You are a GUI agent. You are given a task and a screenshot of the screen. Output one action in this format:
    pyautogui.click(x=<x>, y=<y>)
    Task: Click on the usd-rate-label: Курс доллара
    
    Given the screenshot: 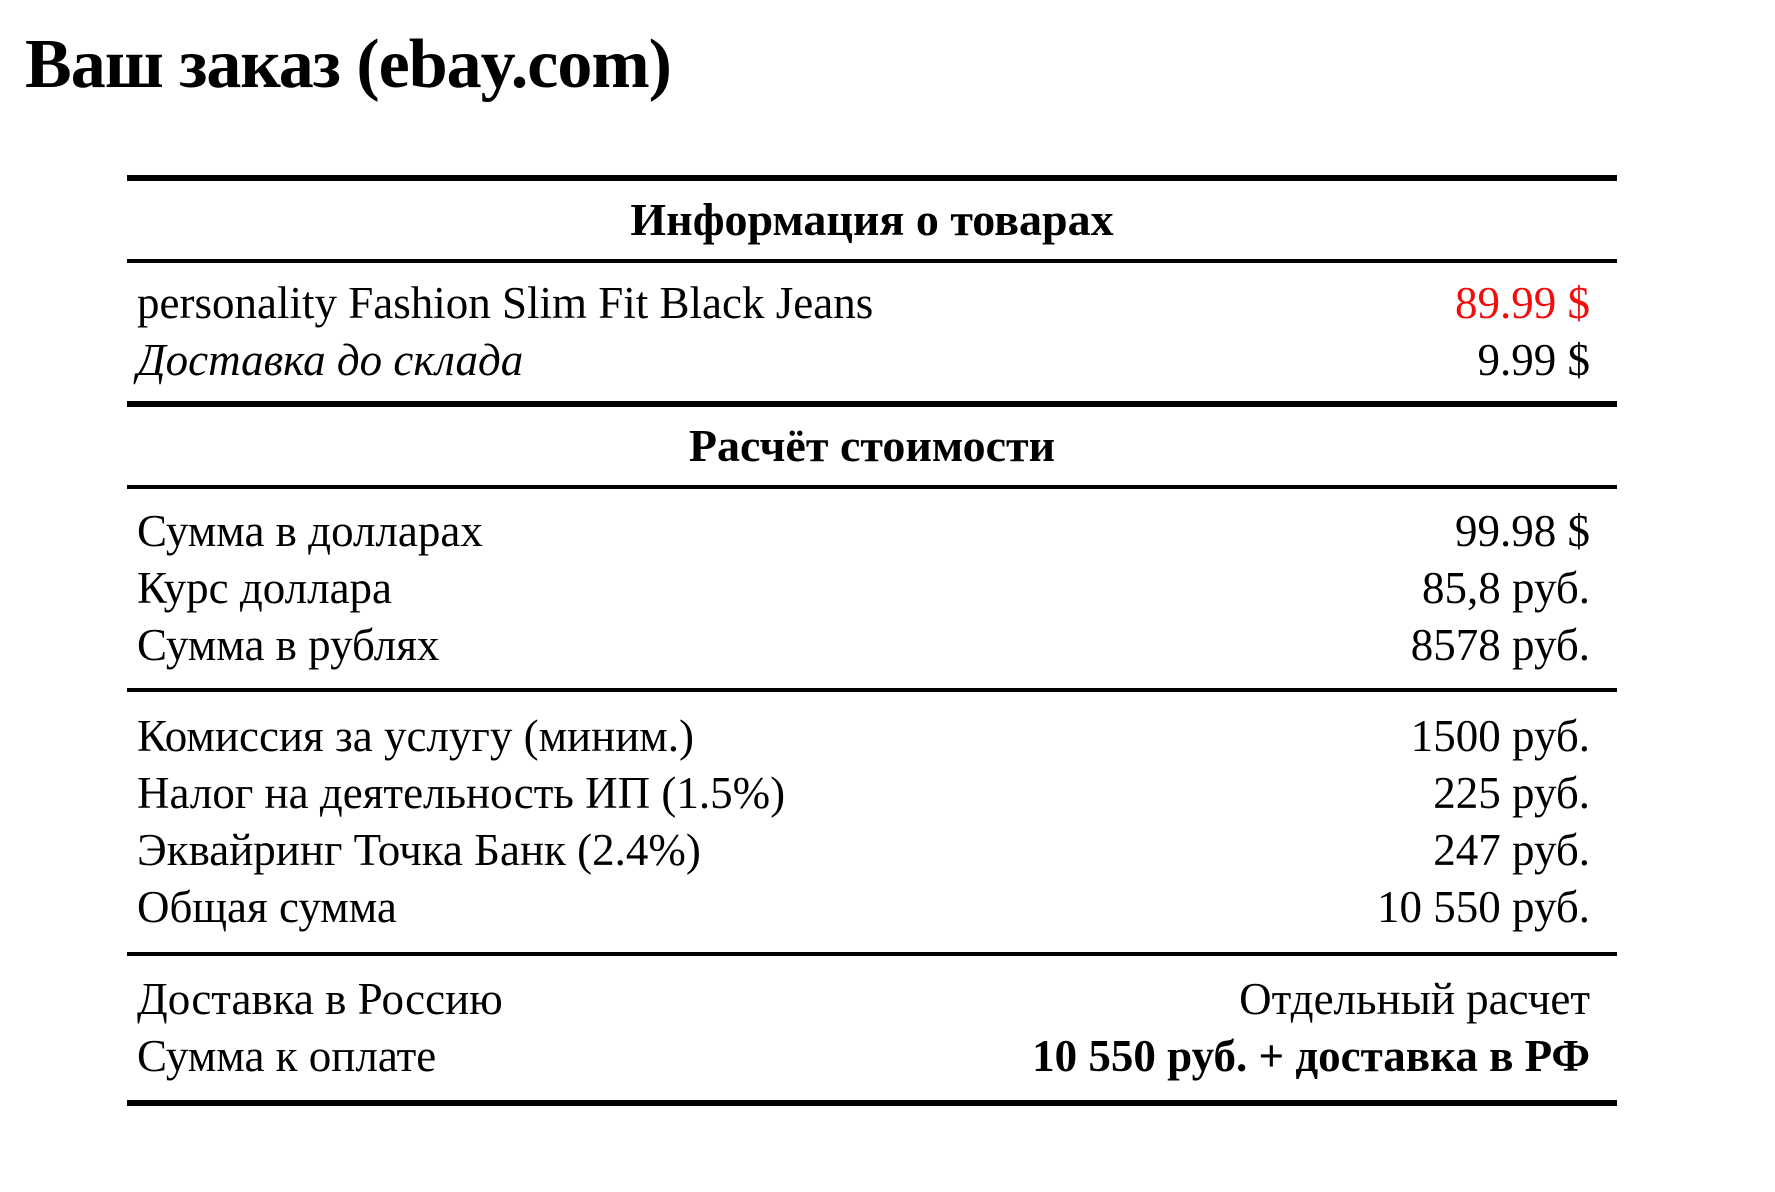 What is the action you would take?
    pyautogui.click(x=265, y=588)
    